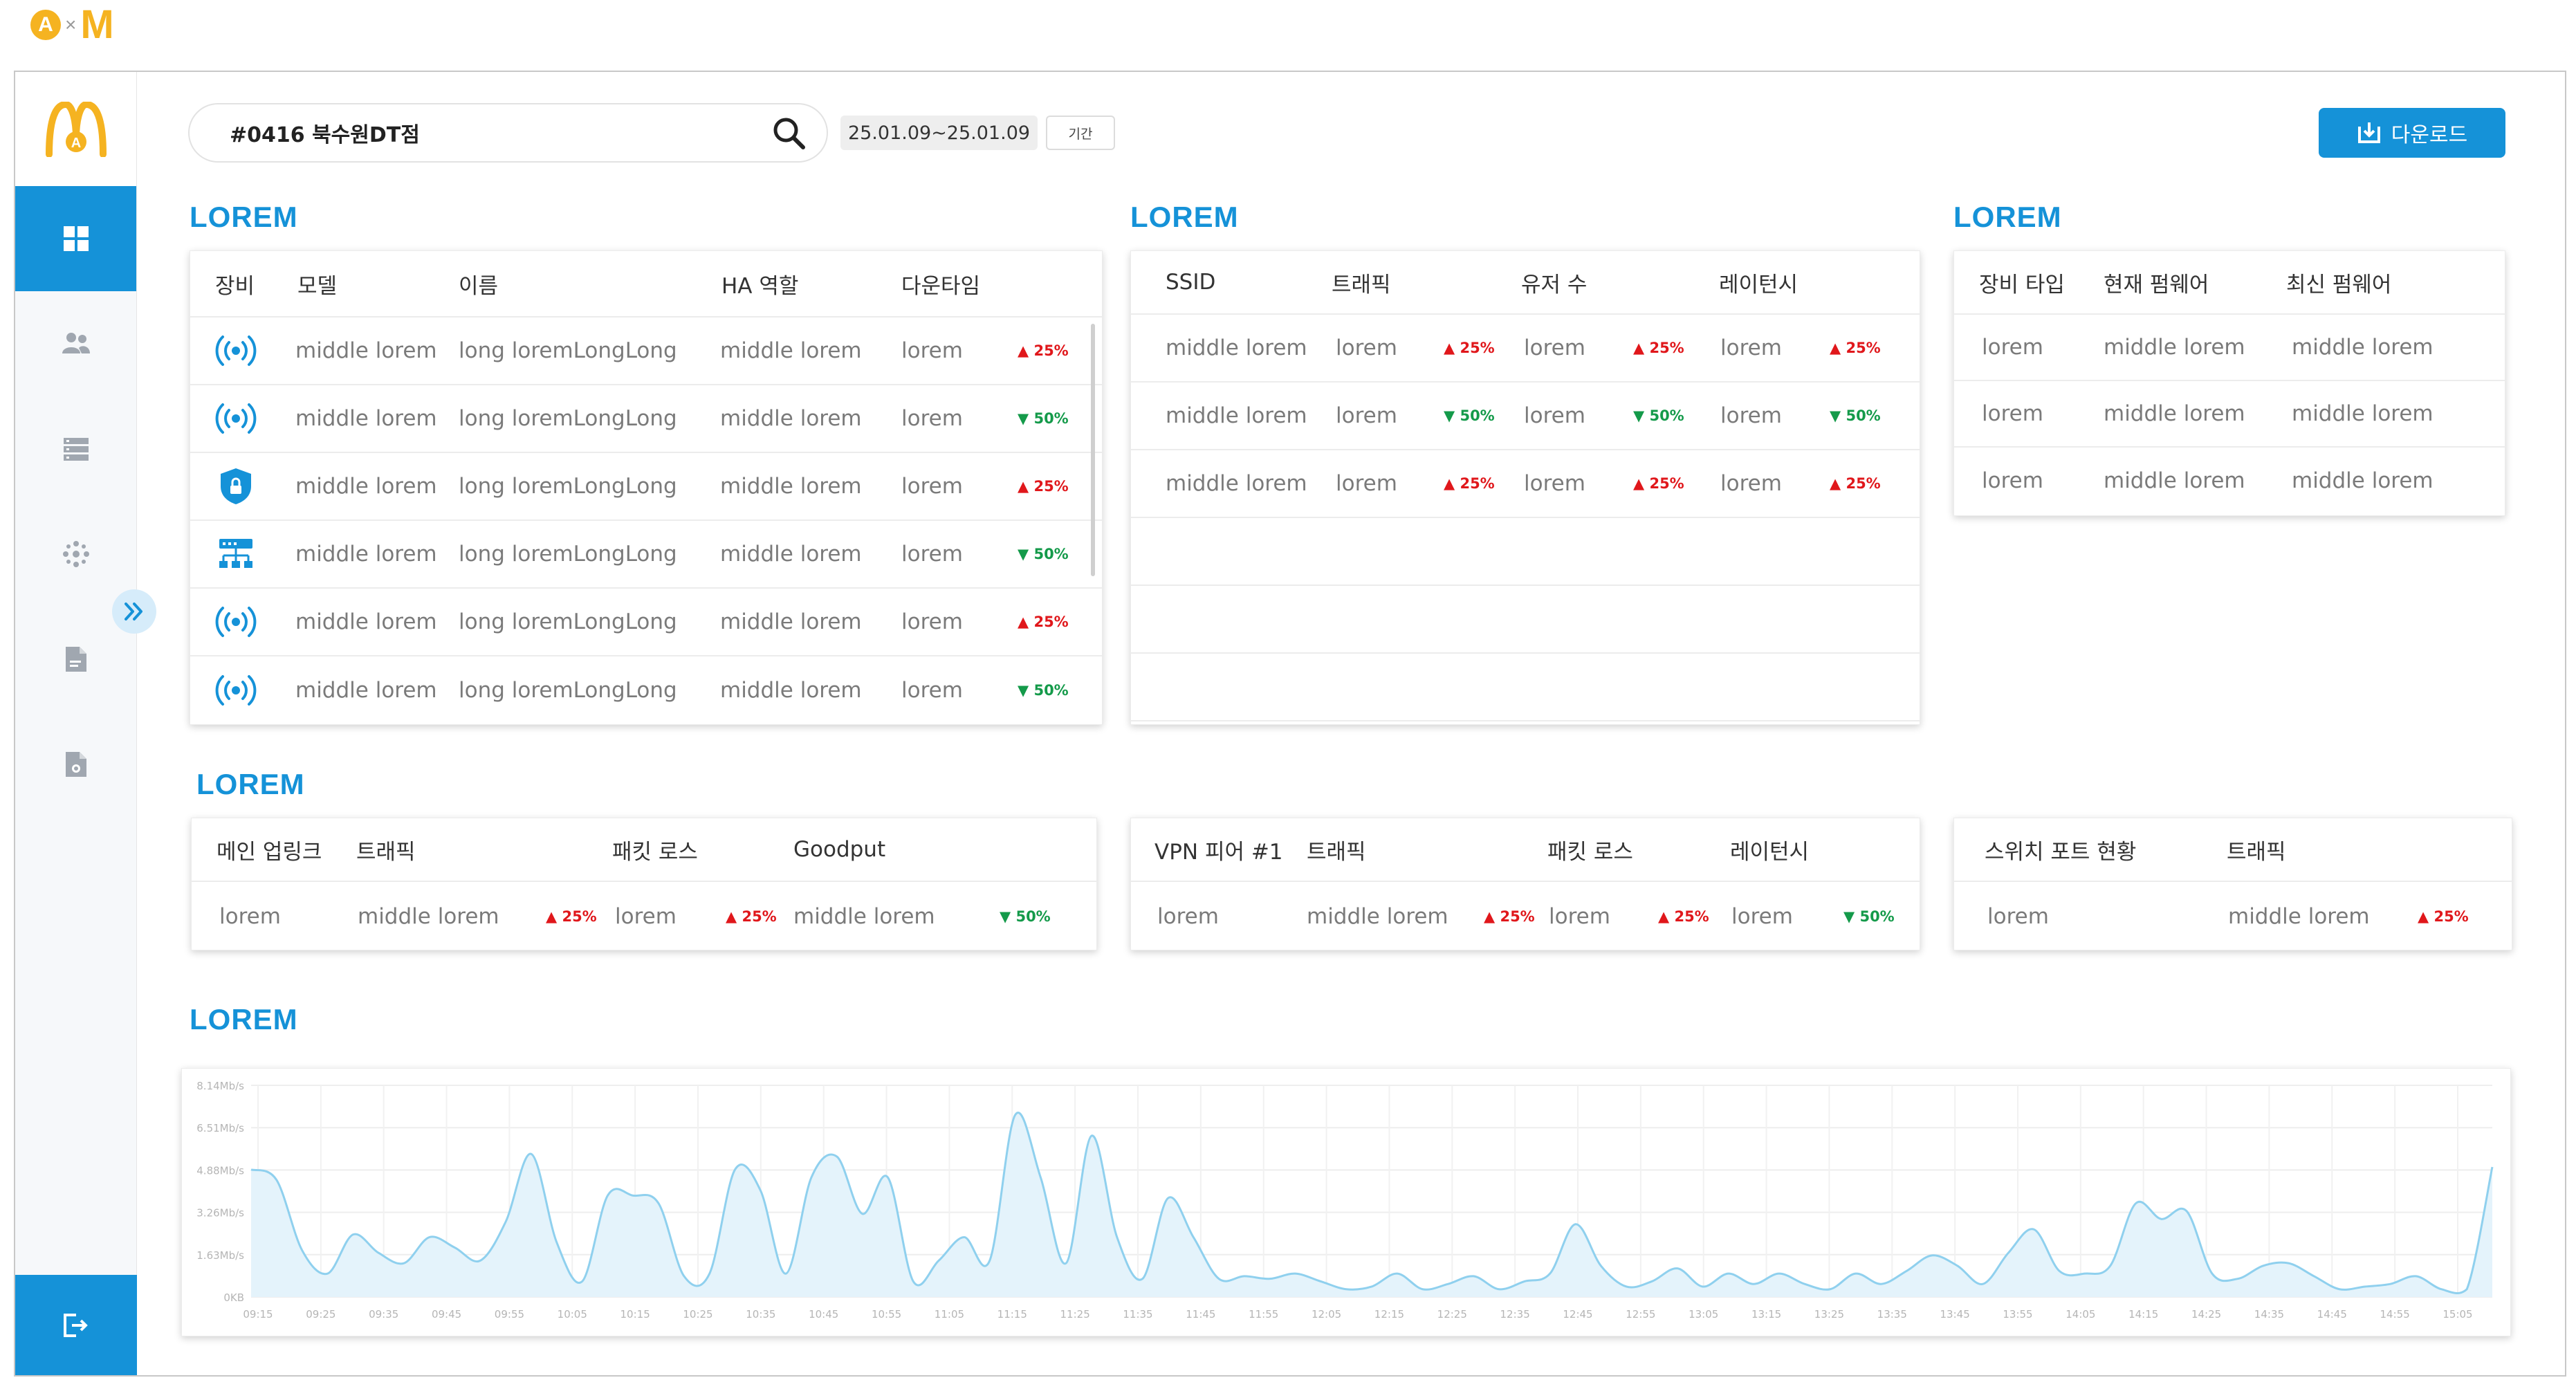  I want to click on search-input: #0416 북수원DT점, so click(325, 135).